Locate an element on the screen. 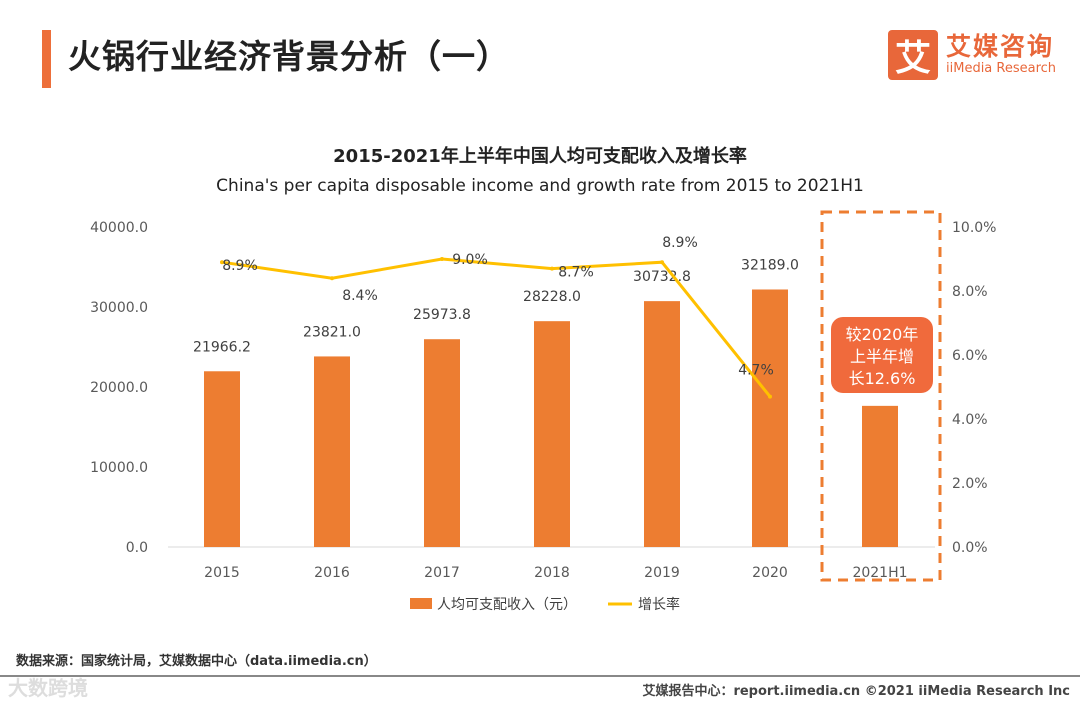 This screenshot has width=1080, height=702. logo-en: iiMedia Research is located at coordinates (1001, 68).